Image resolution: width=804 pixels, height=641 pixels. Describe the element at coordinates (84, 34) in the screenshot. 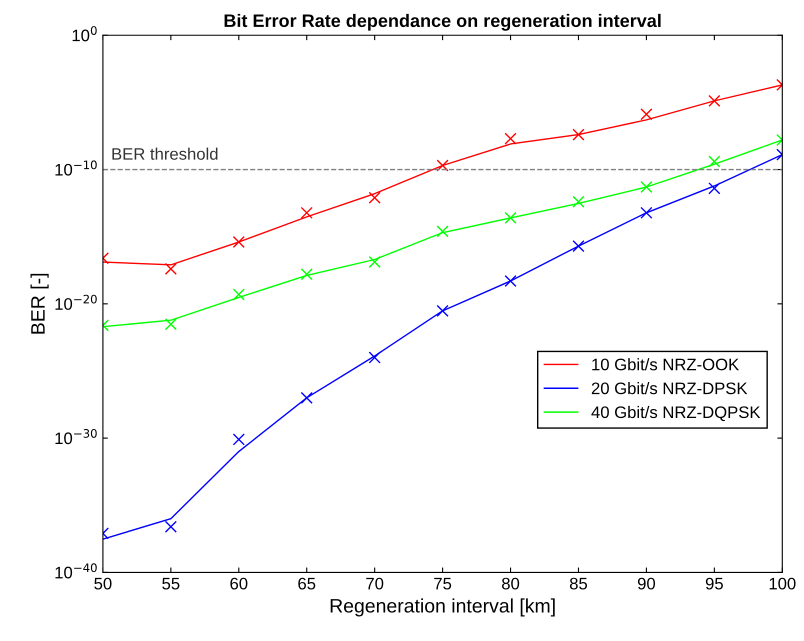

I see `y-tick-label: 10$^{0}$` at that location.